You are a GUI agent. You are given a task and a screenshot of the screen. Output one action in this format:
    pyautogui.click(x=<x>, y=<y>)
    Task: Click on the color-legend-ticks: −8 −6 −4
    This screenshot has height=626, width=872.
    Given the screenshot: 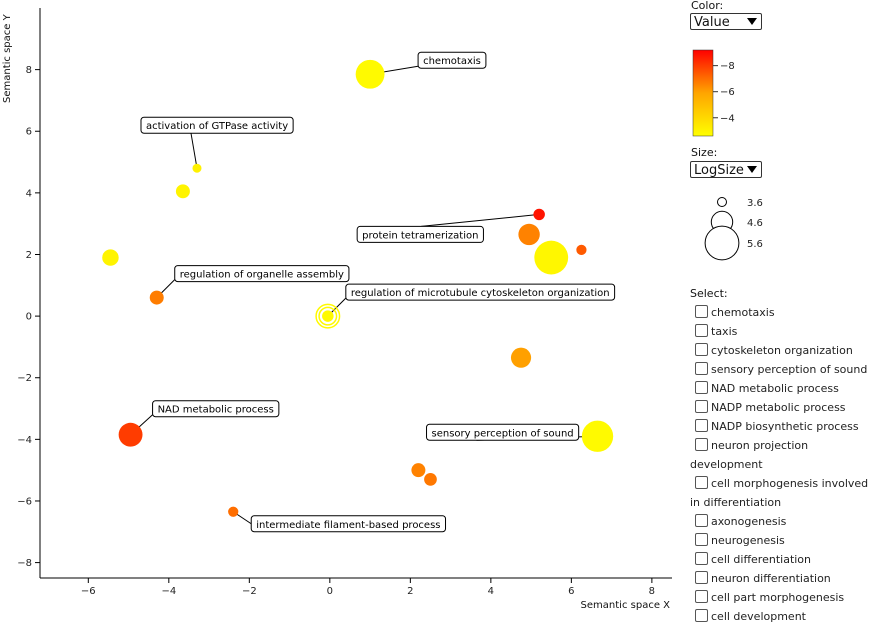 What is the action you would take?
    pyautogui.click(x=724, y=92)
    